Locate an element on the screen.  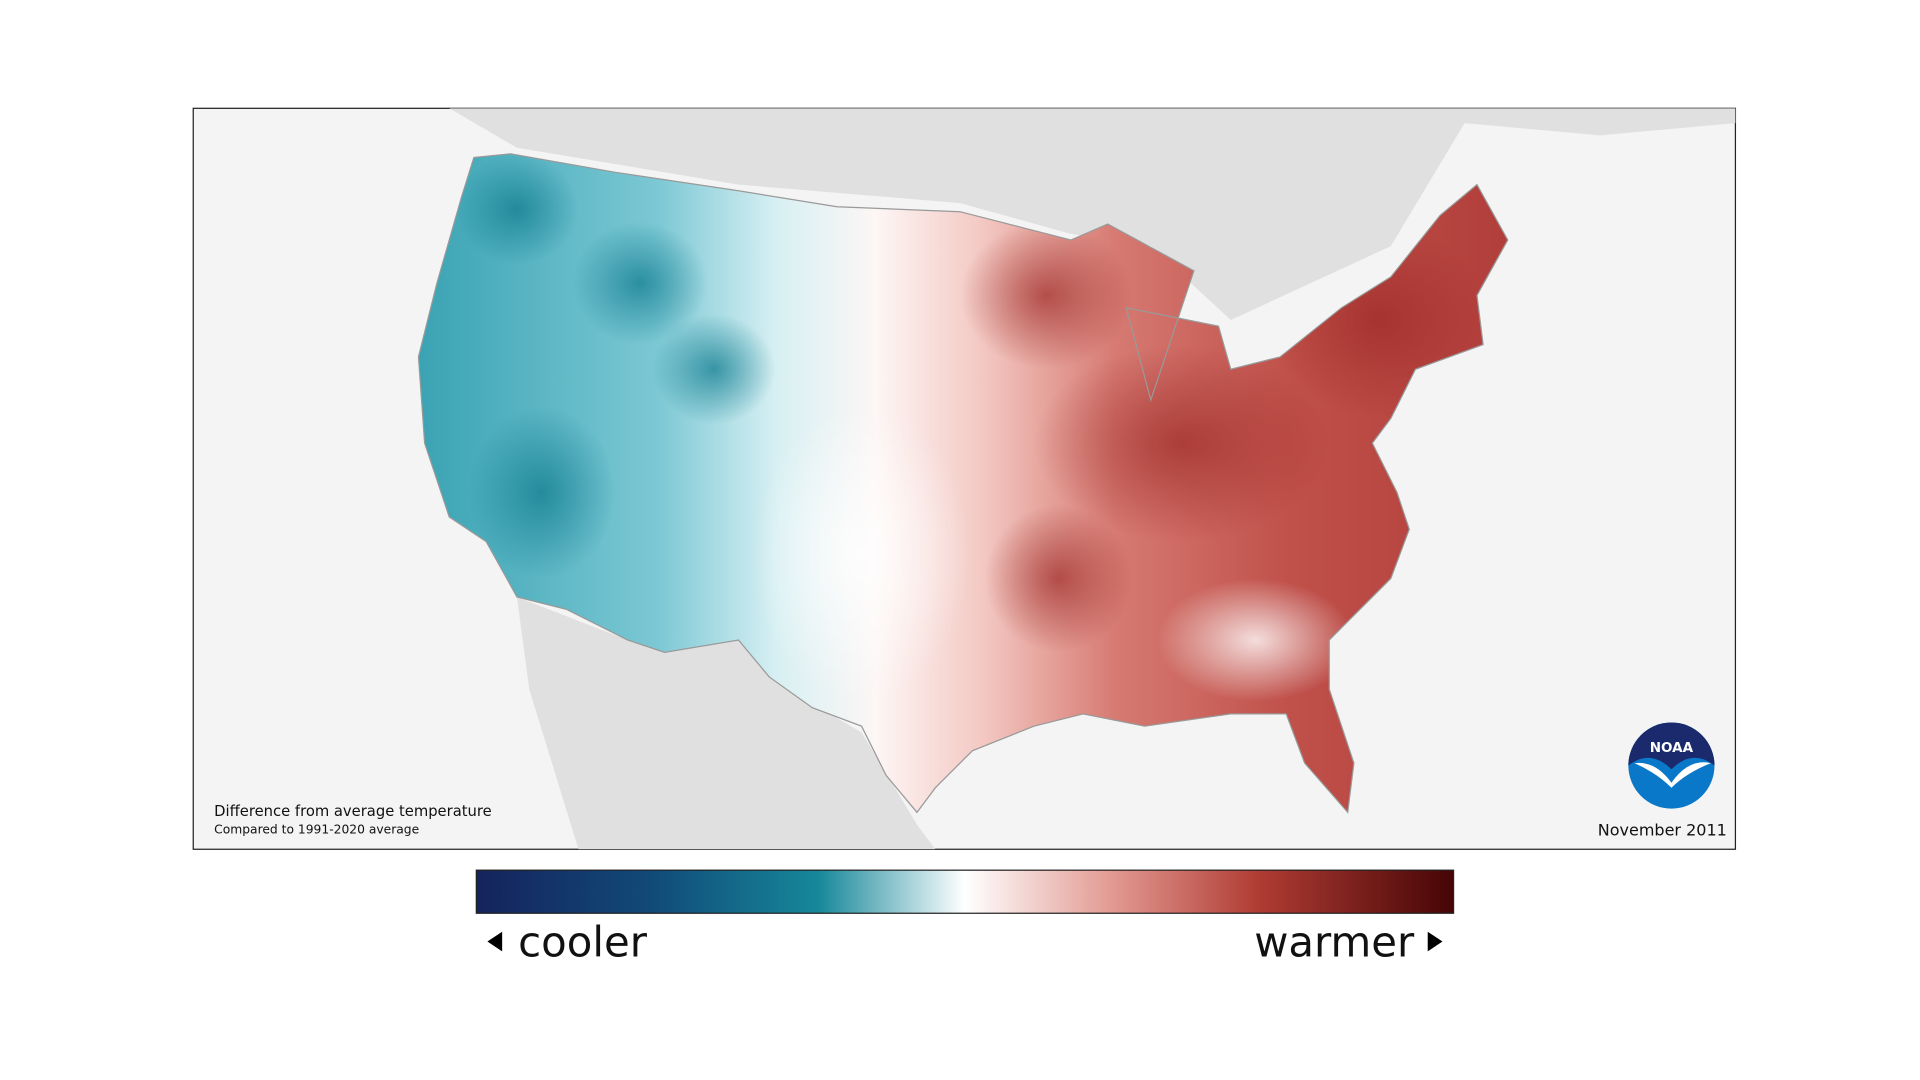
legend-bar is located at coordinates (965, 891).